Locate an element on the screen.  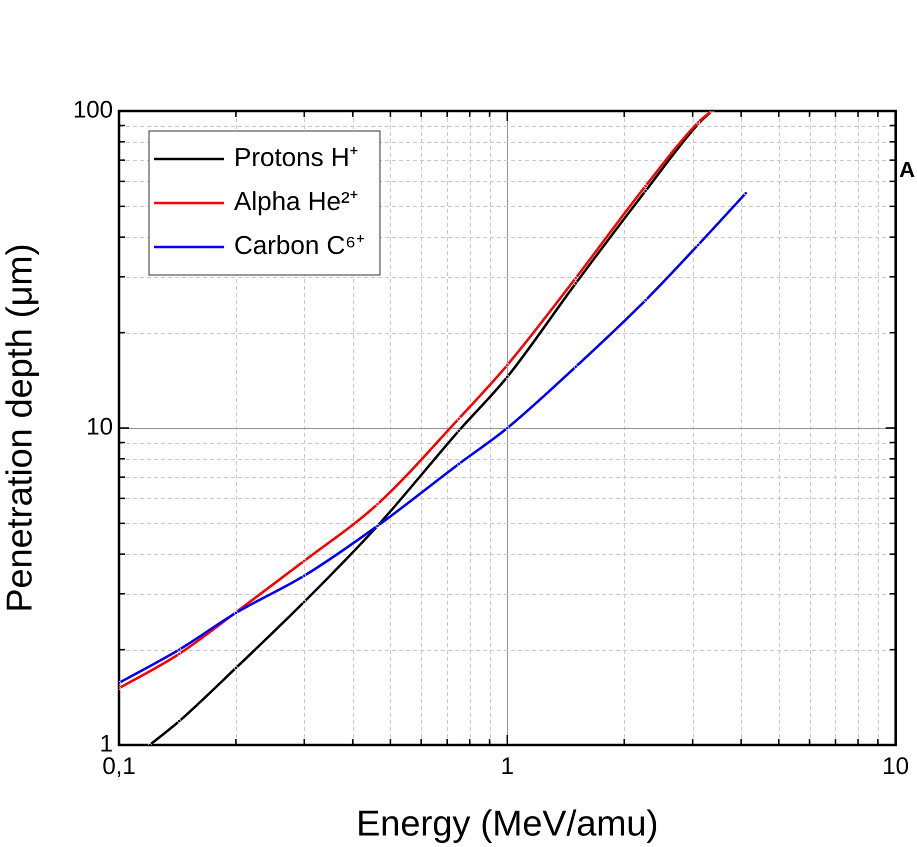
legend-label: Protons H⁺ is located at coordinates (296, 157).